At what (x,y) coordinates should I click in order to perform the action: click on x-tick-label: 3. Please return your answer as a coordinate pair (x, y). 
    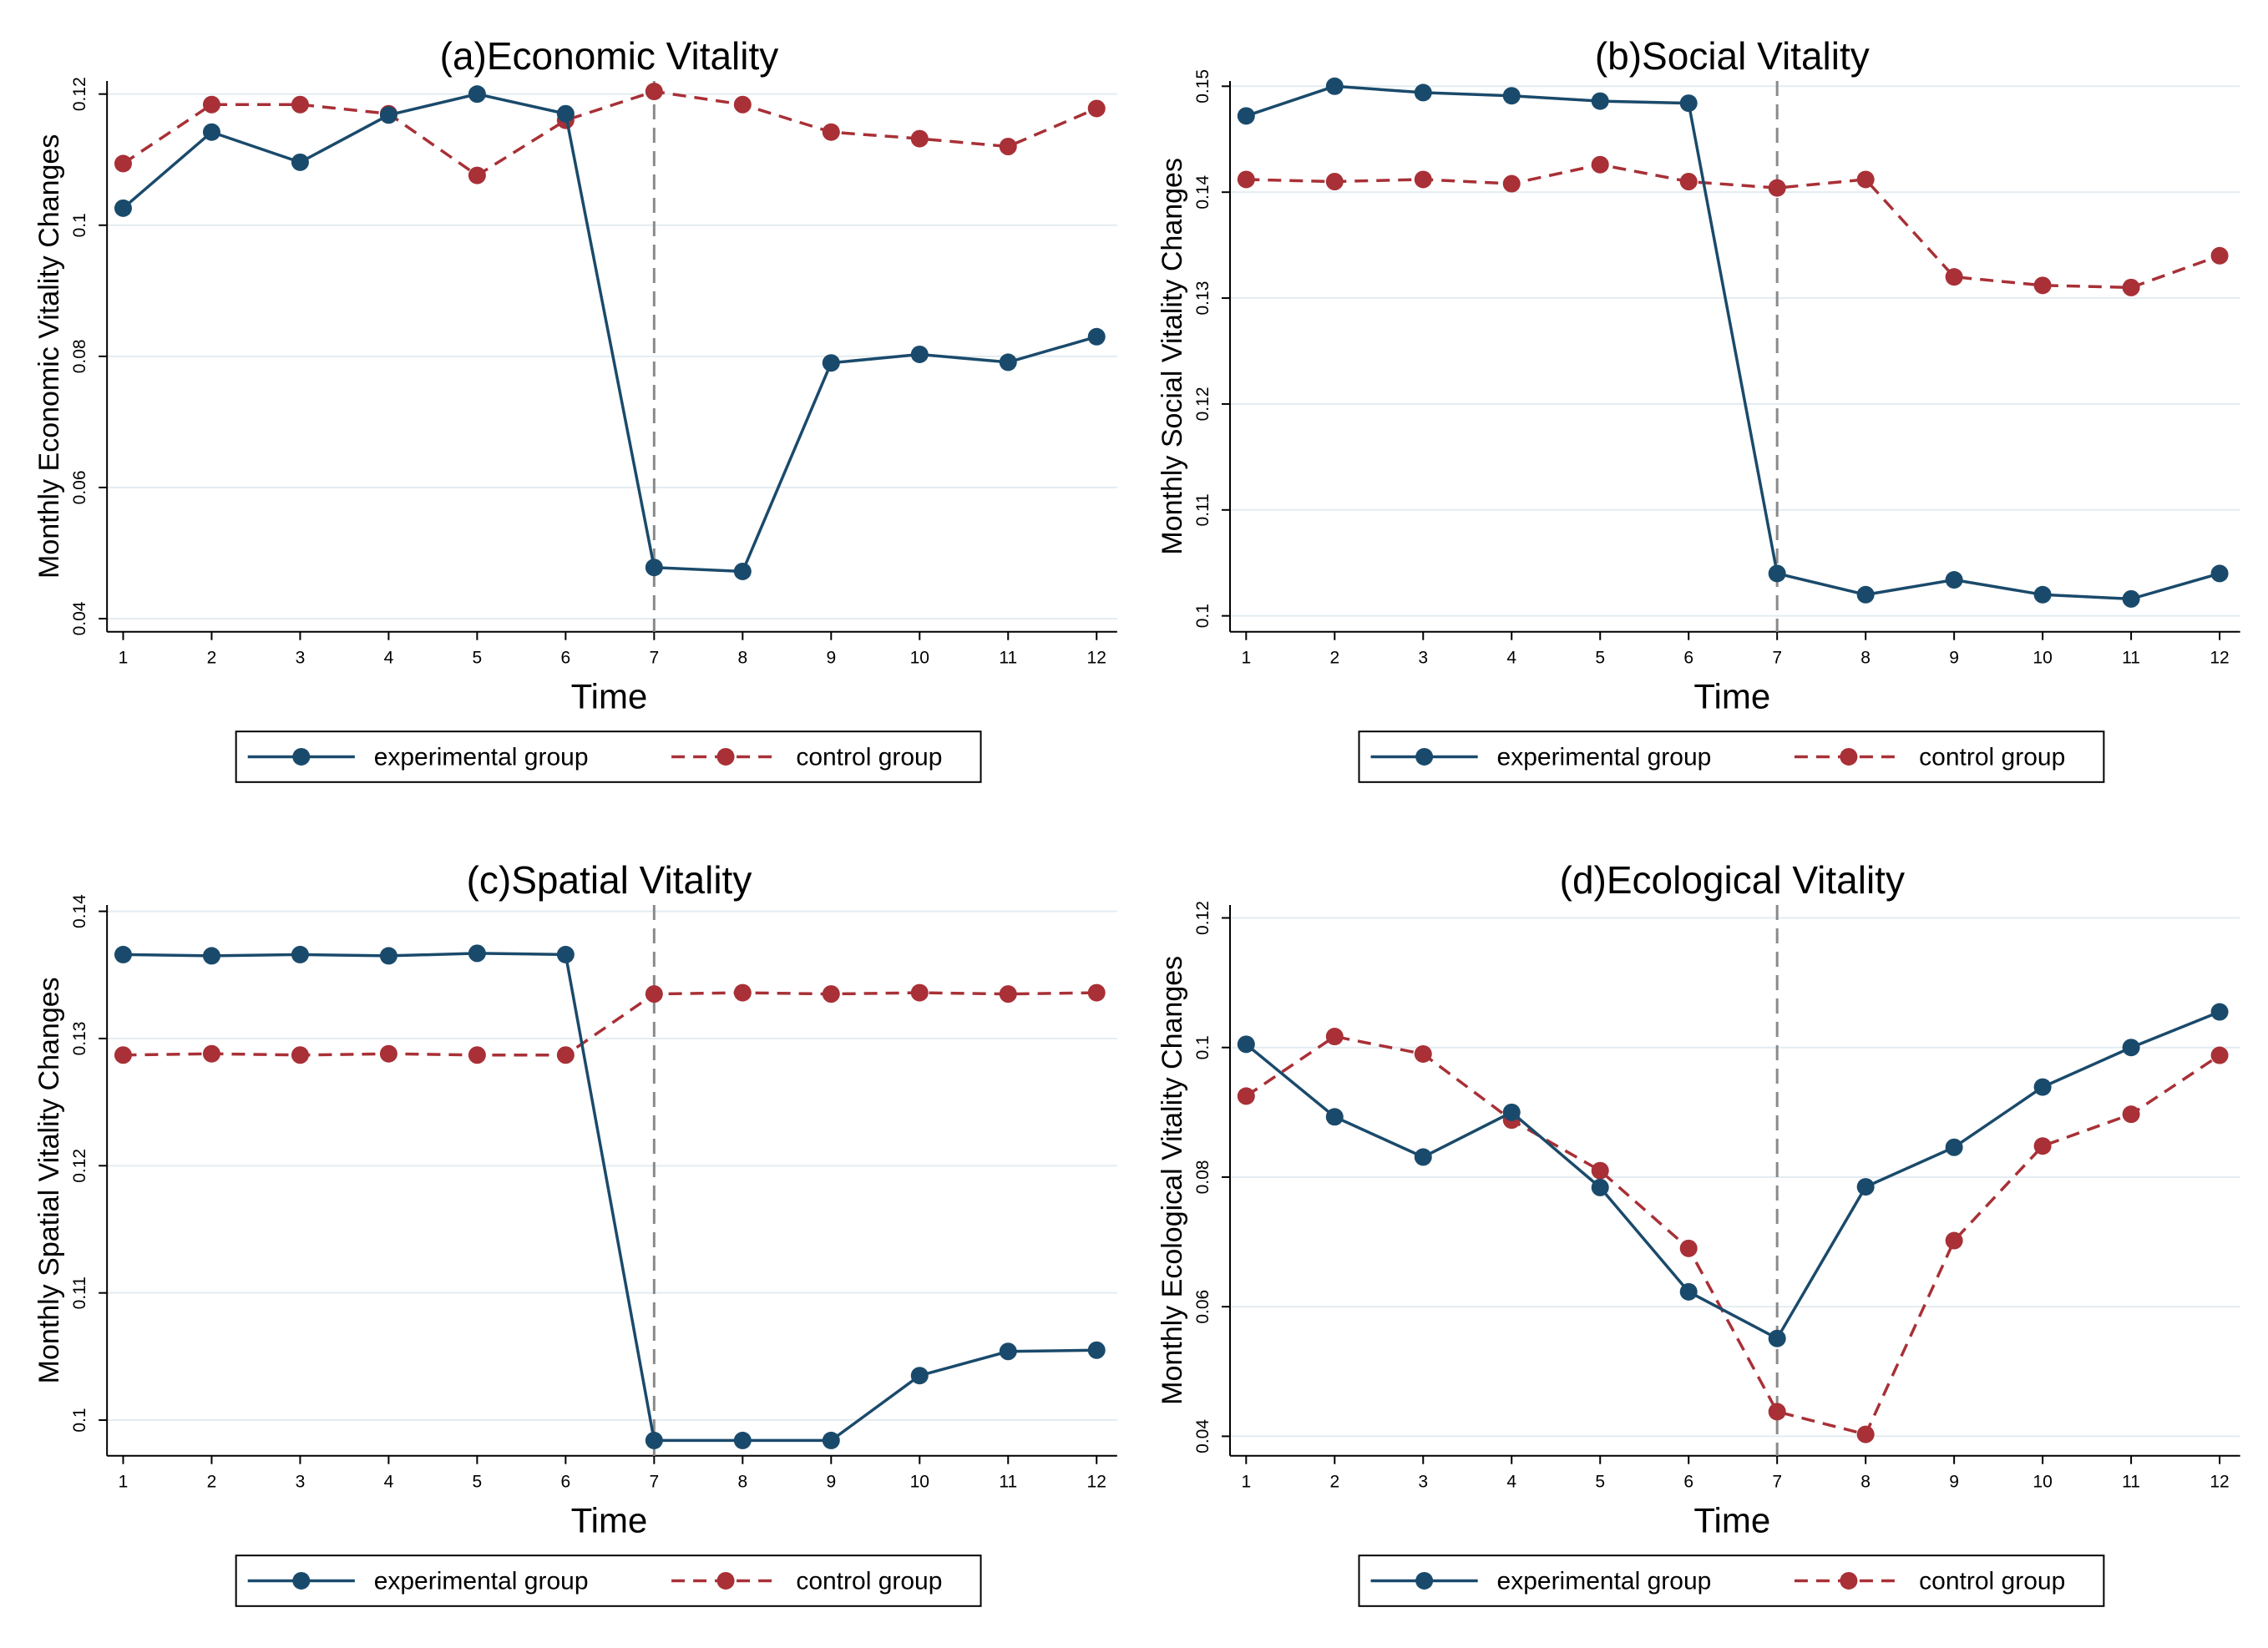
    Looking at the image, I should click on (1423, 1482).